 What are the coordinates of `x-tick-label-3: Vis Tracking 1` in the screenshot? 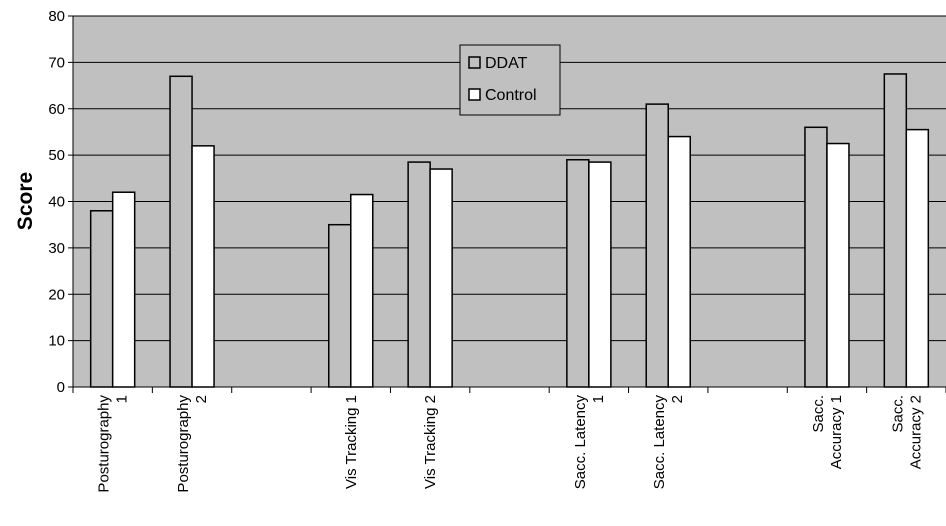 It's located at (351, 442).